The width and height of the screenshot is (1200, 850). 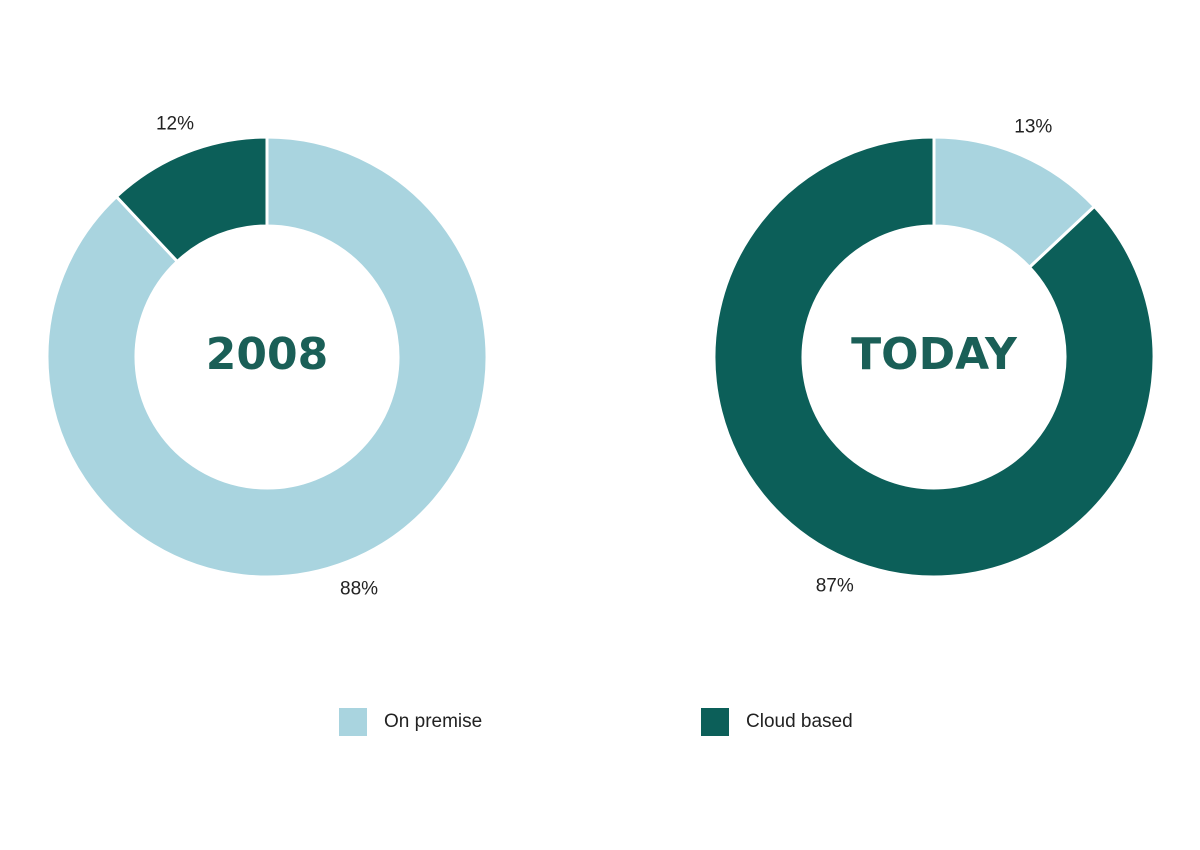 What do you see at coordinates (433, 721) in the screenshot?
I see `legend-label: On premise` at bounding box center [433, 721].